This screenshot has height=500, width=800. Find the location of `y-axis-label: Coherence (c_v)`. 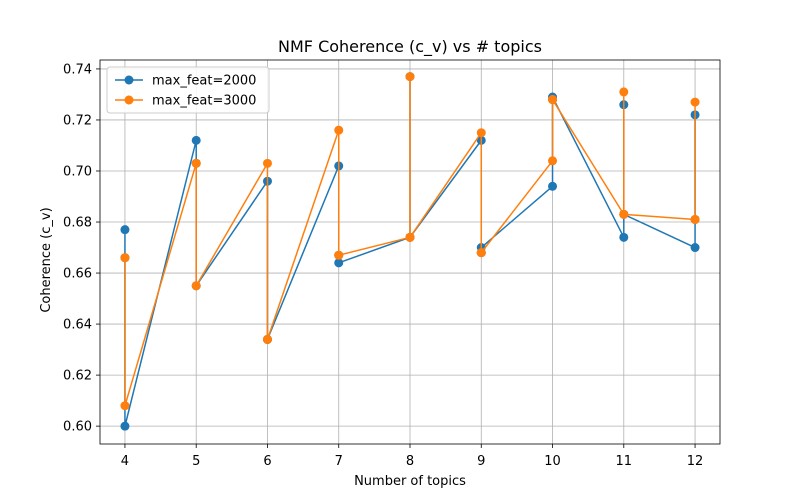

y-axis-label: Coherence (c_v) is located at coordinates (46, 259).